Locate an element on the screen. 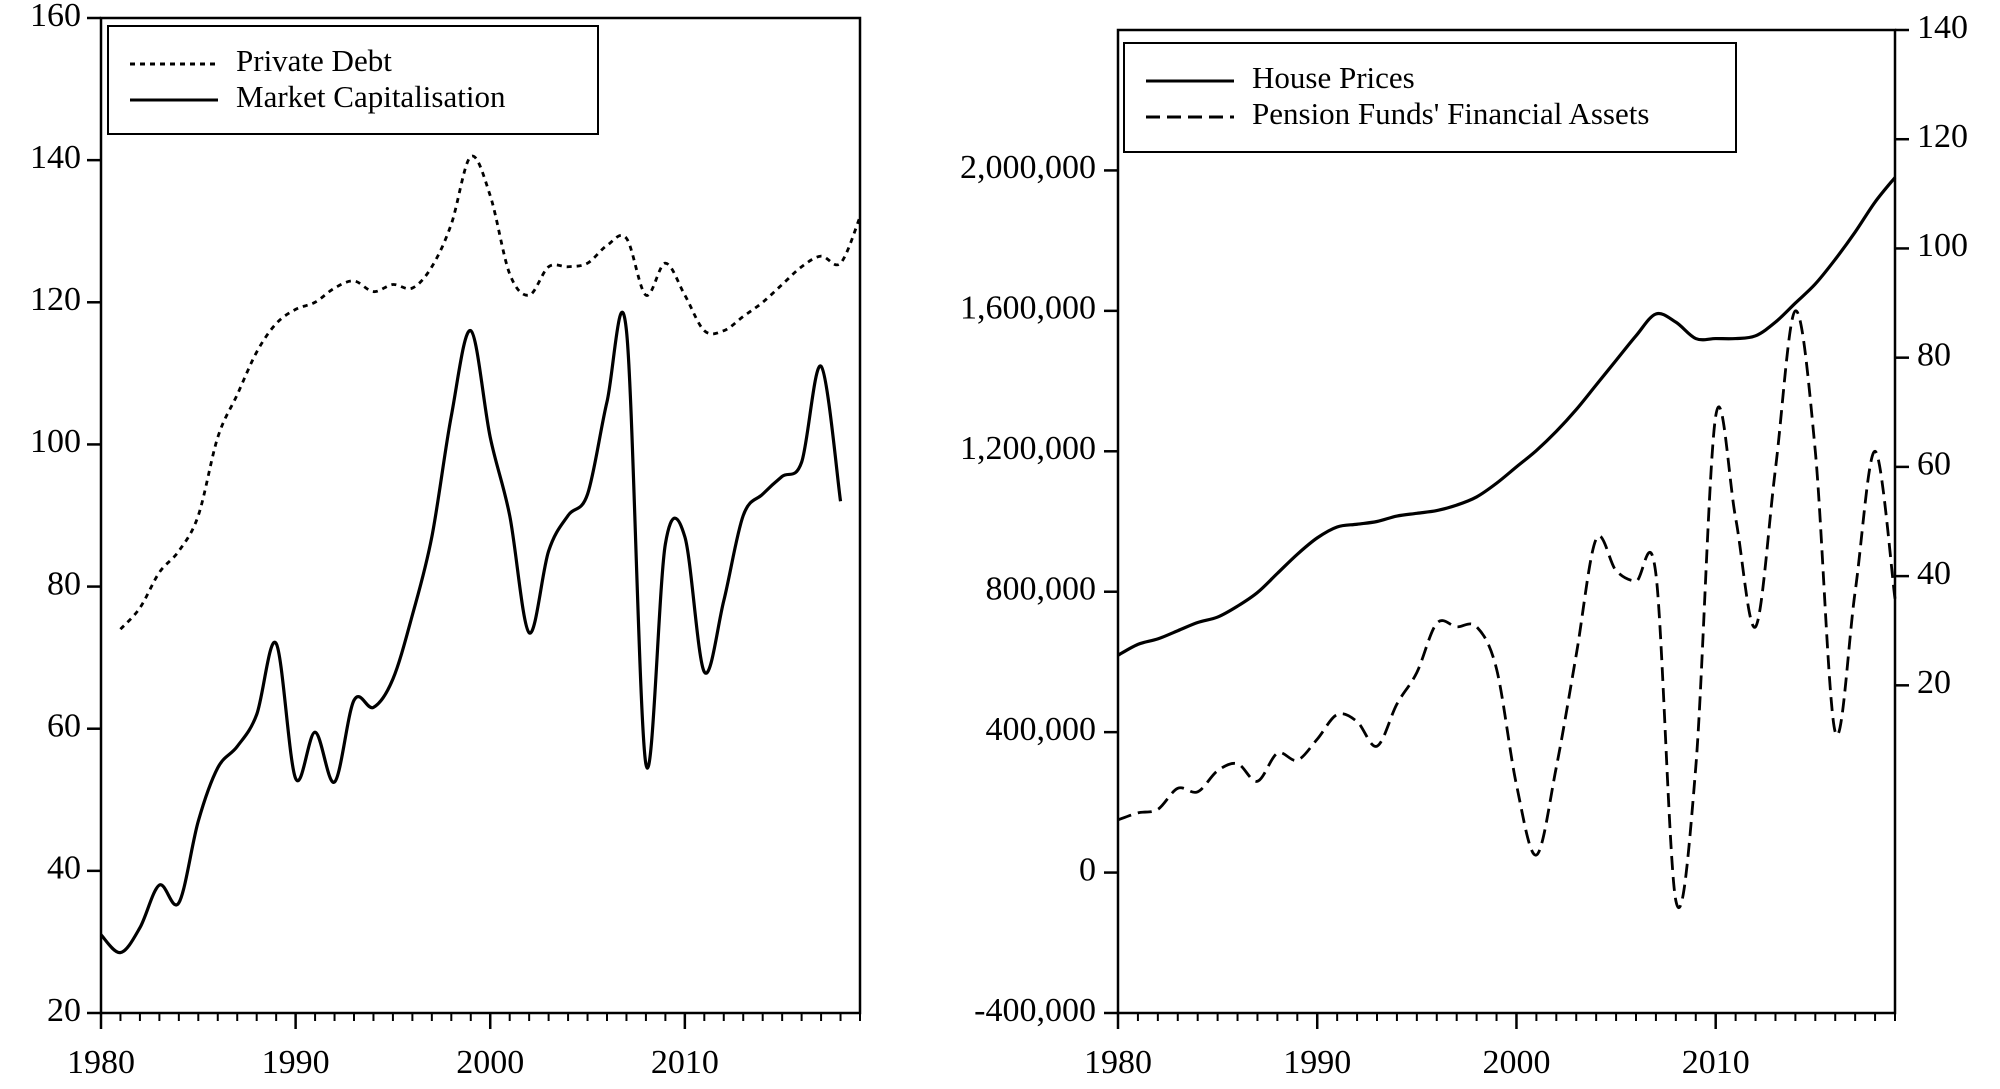 The image size is (2000, 1089). right-y-tick-label-60: 60 is located at coordinates (1934, 464).